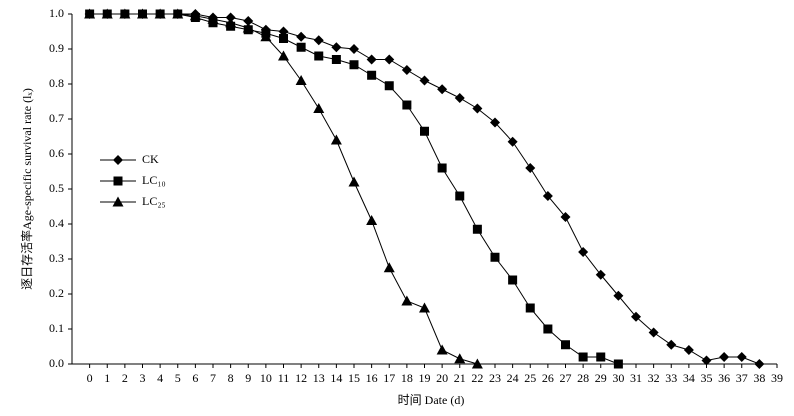  What do you see at coordinates (495, 378) in the screenshot?
I see `x-tick-label: 23` at bounding box center [495, 378].